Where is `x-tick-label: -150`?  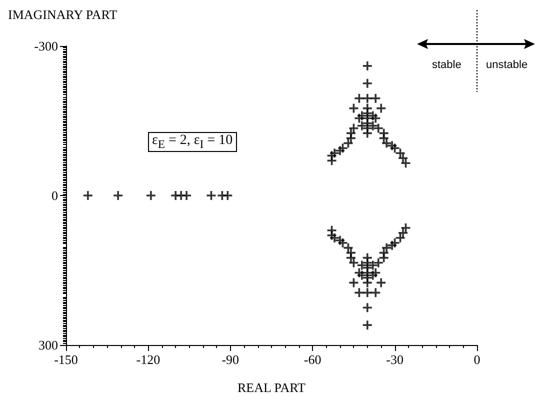
x-tick-label: -150 is located at coordinates (66, 359).